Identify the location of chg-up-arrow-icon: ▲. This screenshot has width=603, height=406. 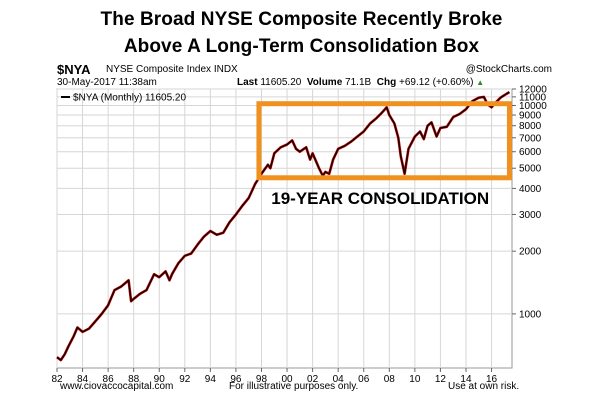
(480, 82).